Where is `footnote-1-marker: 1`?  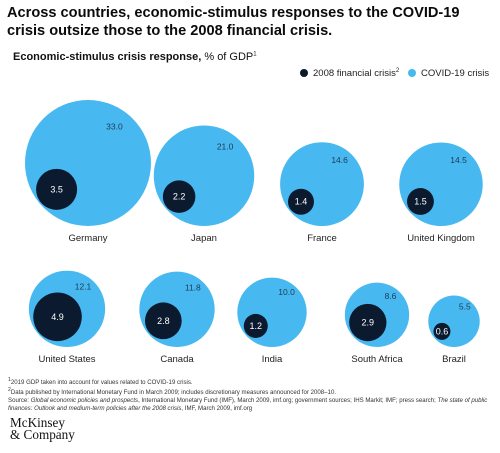 footnote-1-marker: 1 is located at coordinates (9, 380).